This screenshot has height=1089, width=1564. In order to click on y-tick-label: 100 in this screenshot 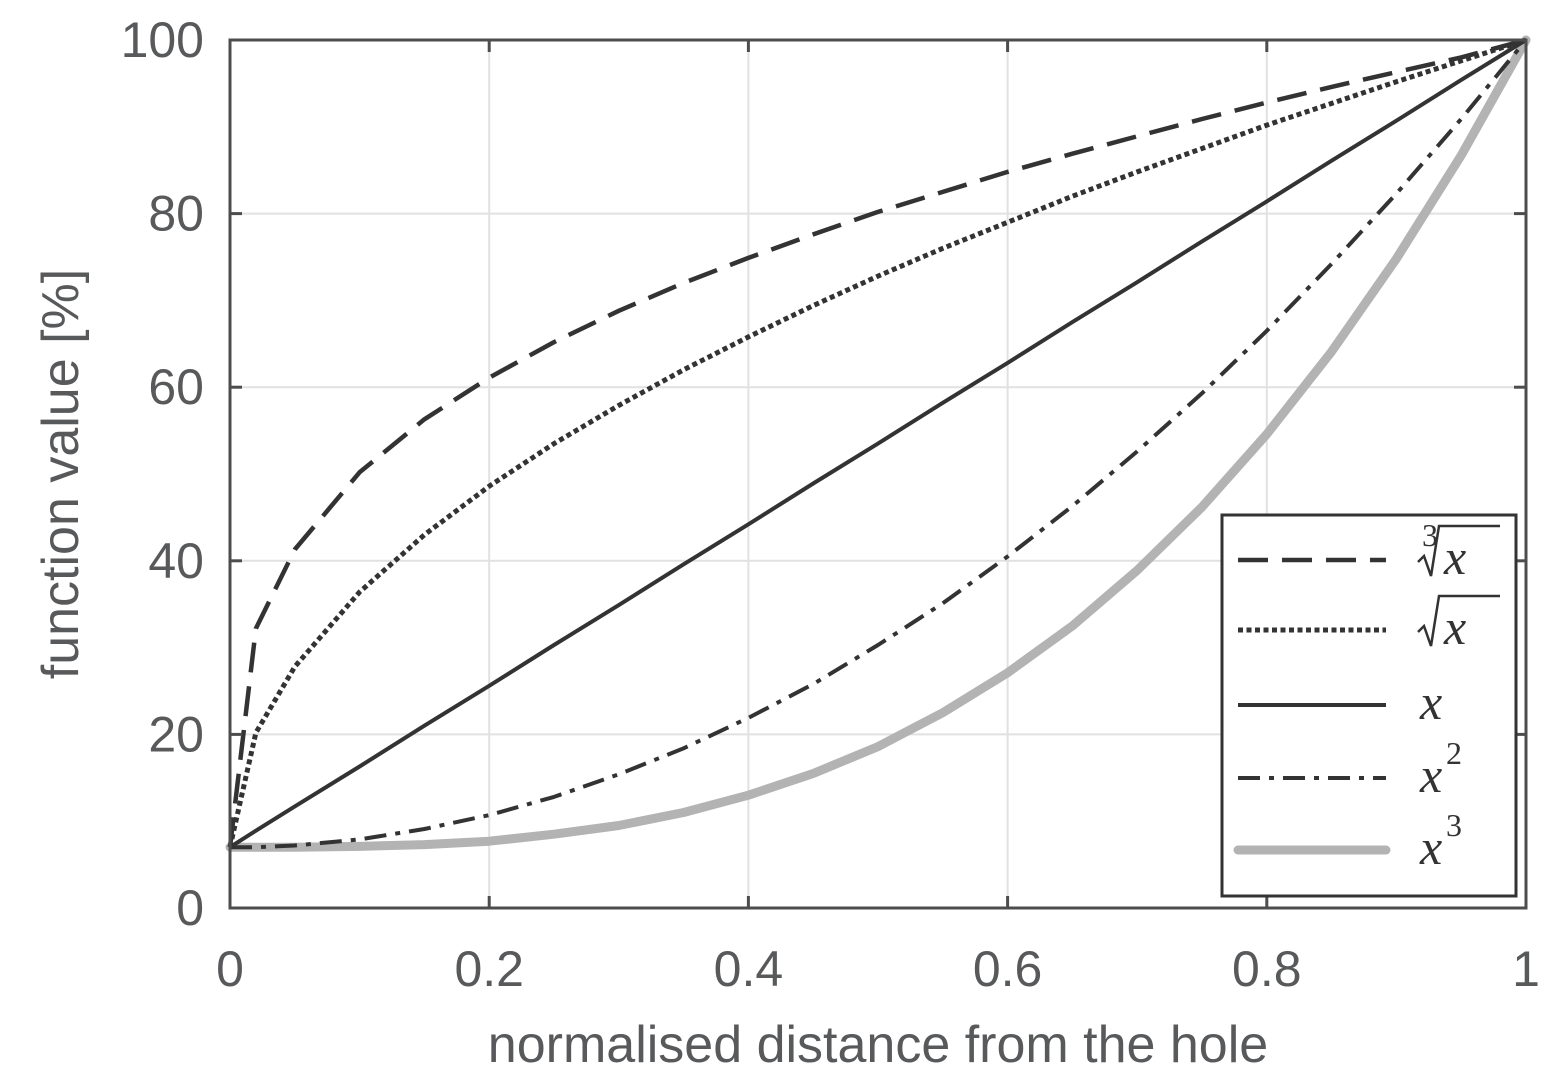, I will do `click(162, 40)`.